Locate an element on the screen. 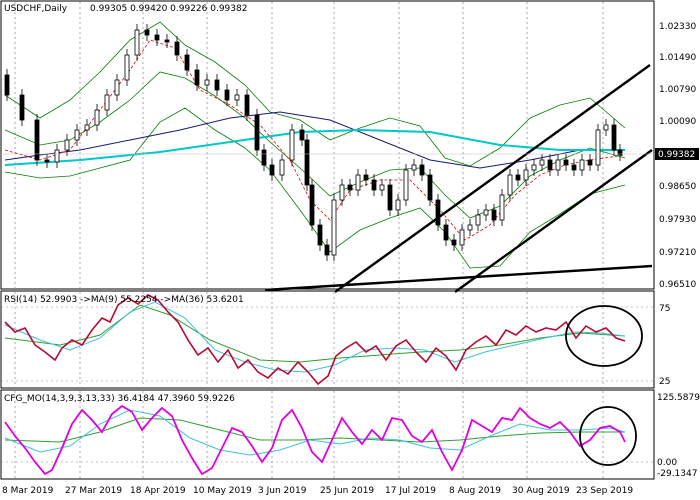 The width and height of the screenshot is (700, 500). rsi-highlight-circle is located at coordinates (604, 336).